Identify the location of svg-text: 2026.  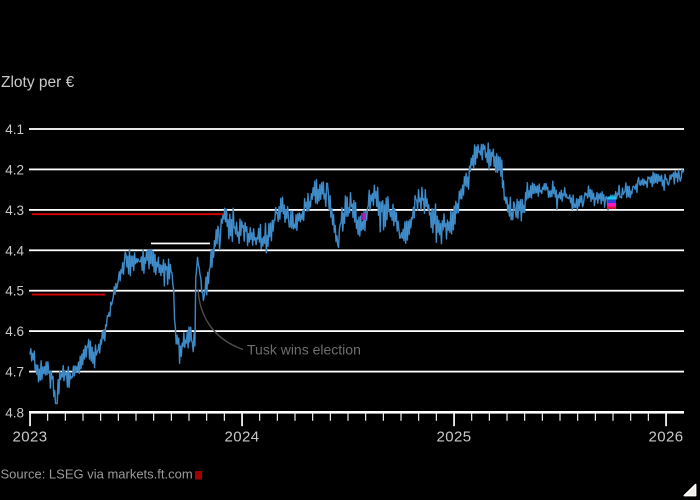
(666, 437).